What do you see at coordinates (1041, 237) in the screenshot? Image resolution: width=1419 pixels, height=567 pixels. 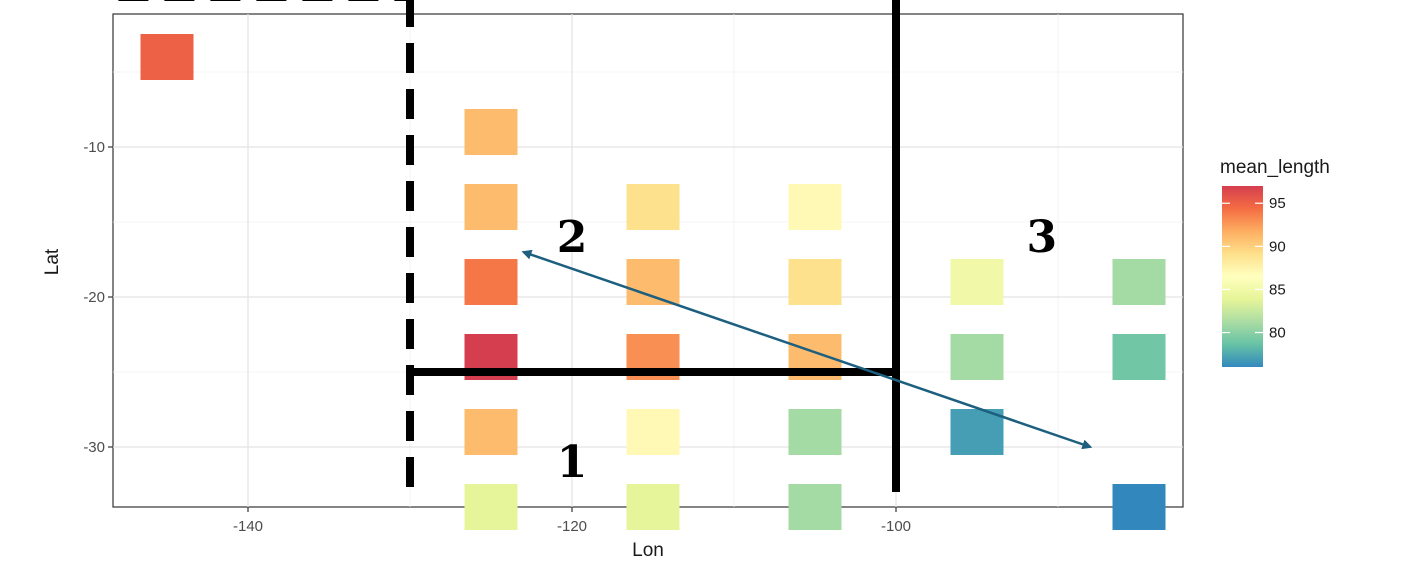 I see `region-label: 3` at bounding box center [1041, 237].